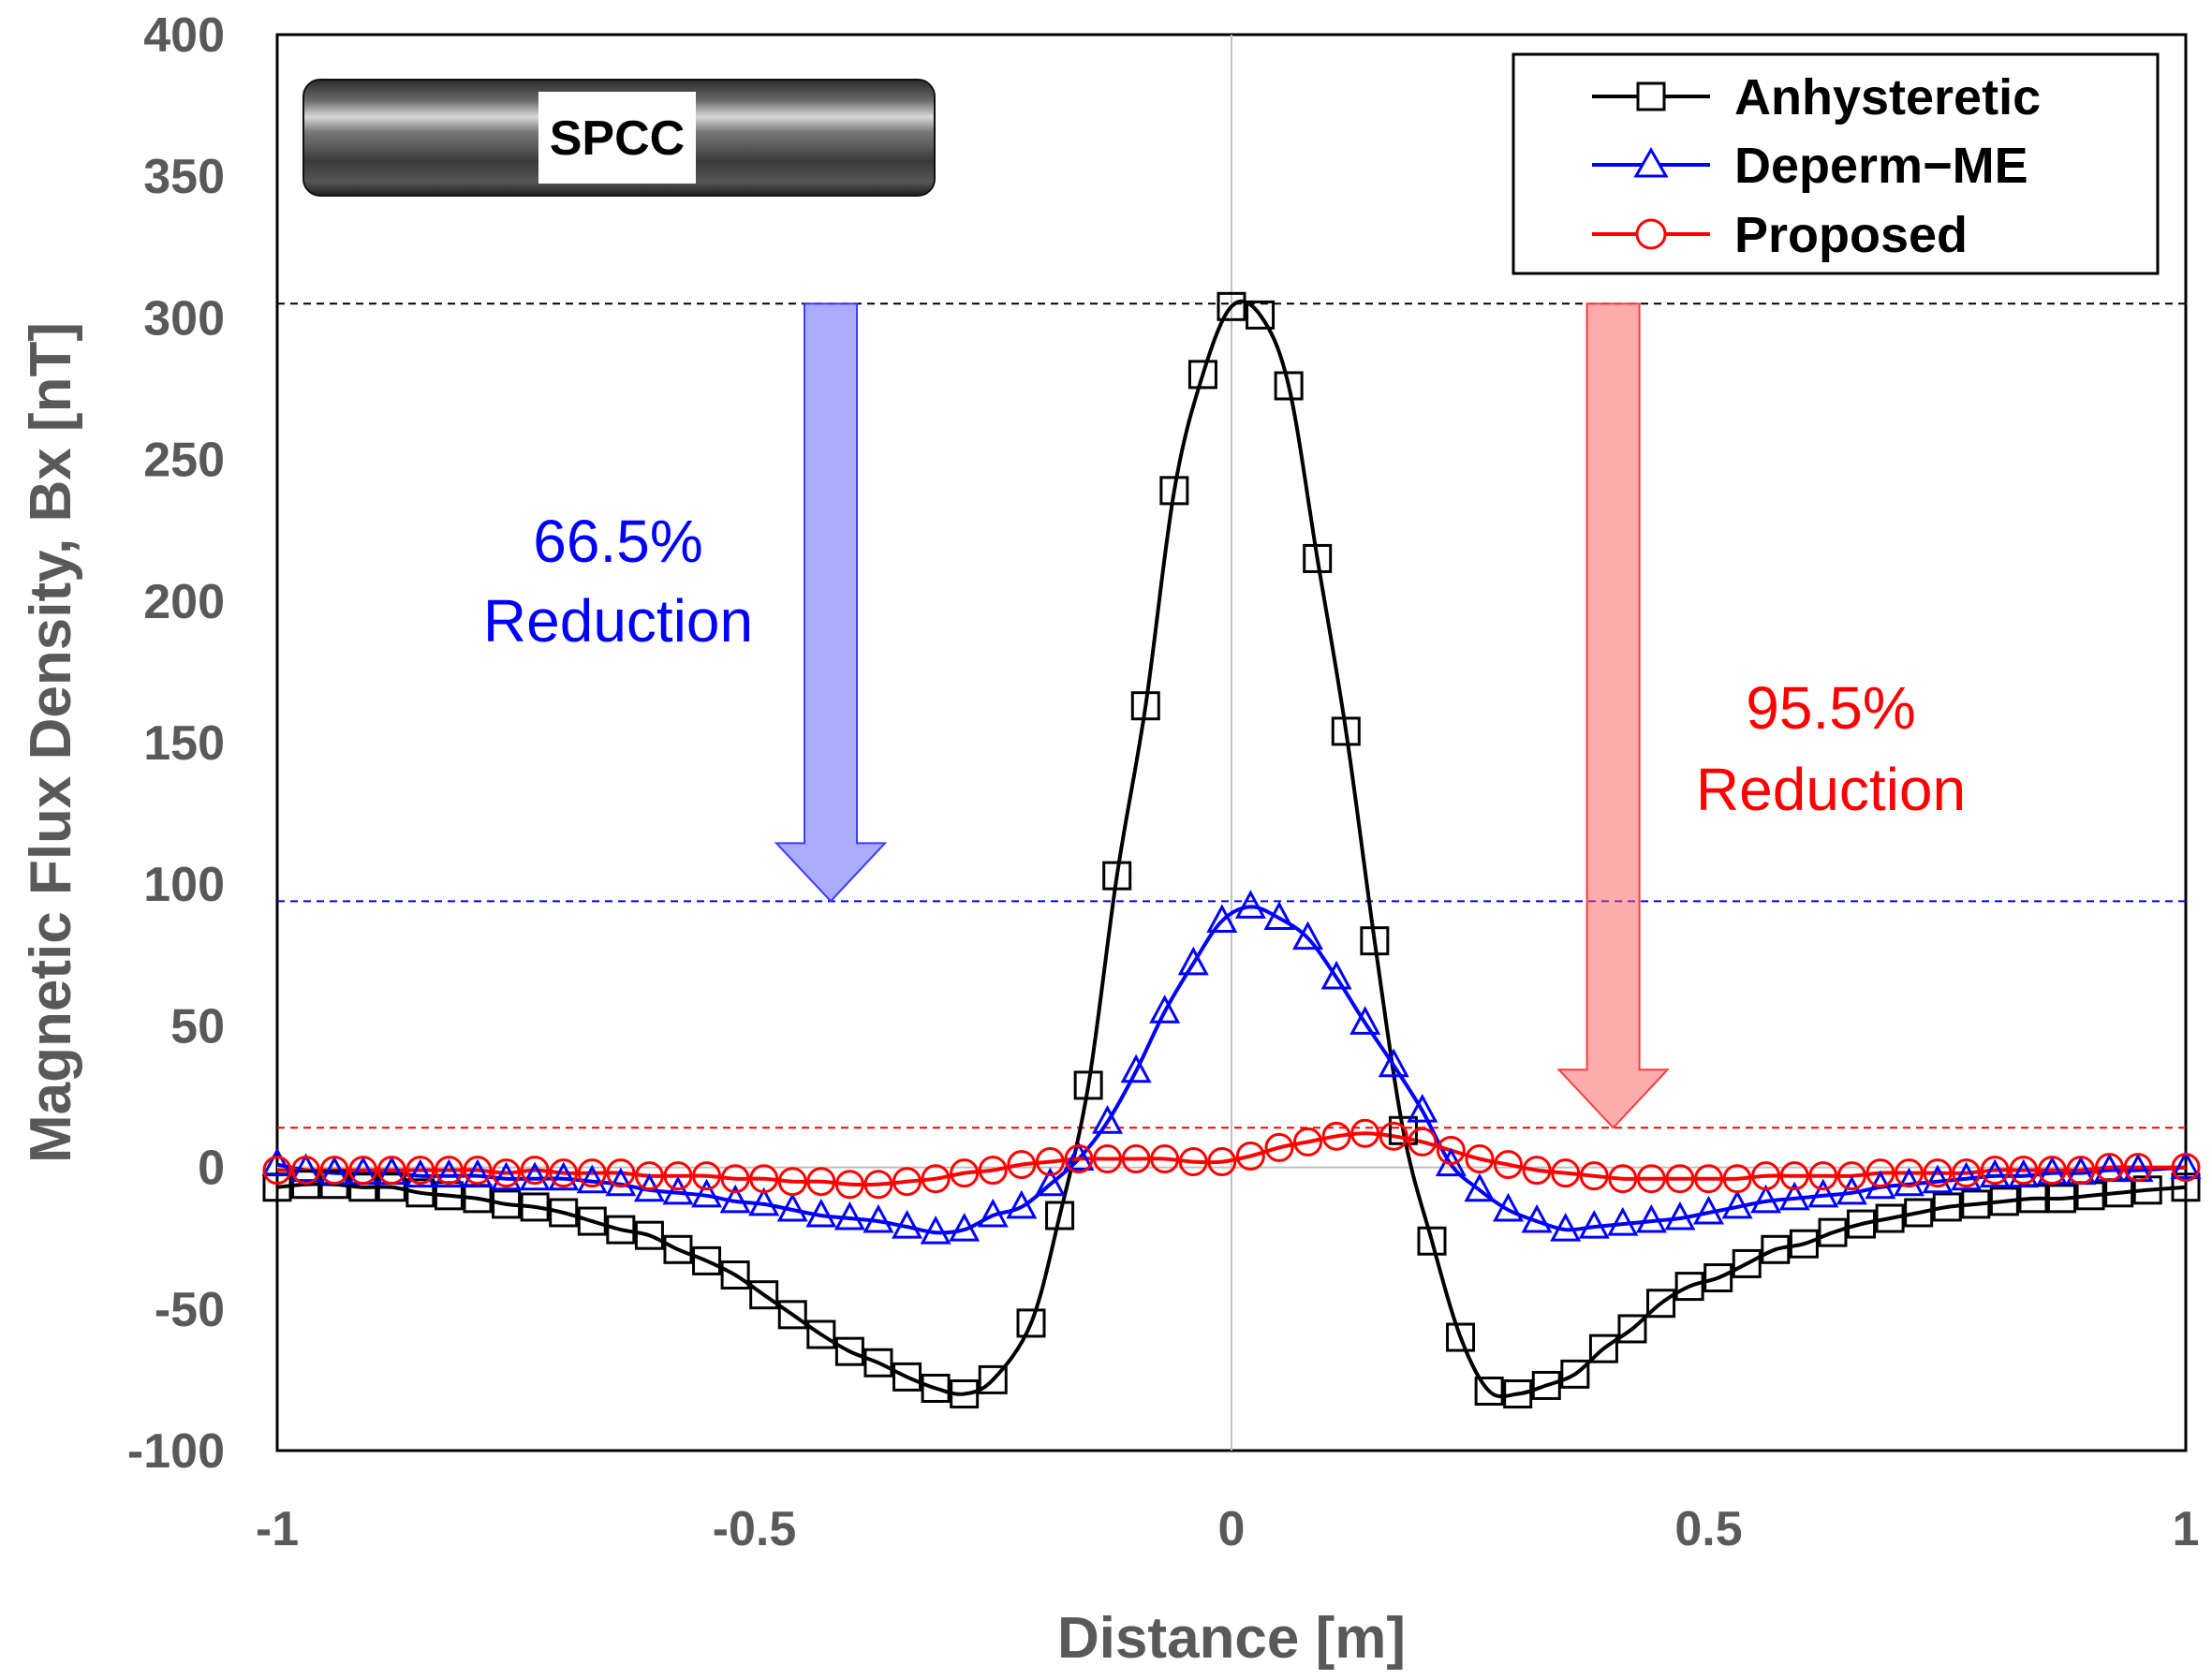  I want to click on x-tick-label-2: 0, so click(1232, 1529).